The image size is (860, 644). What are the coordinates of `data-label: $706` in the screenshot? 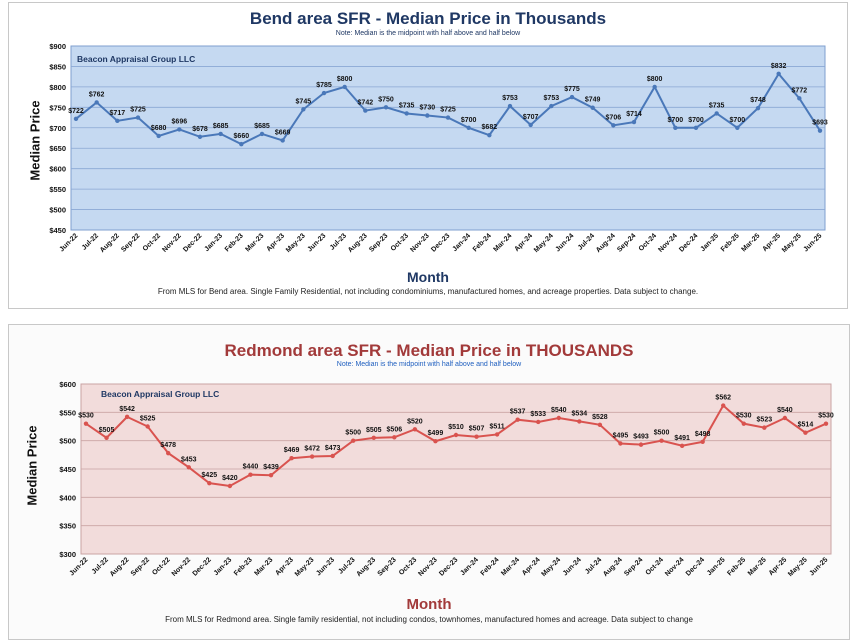 It's located at (614, 117).